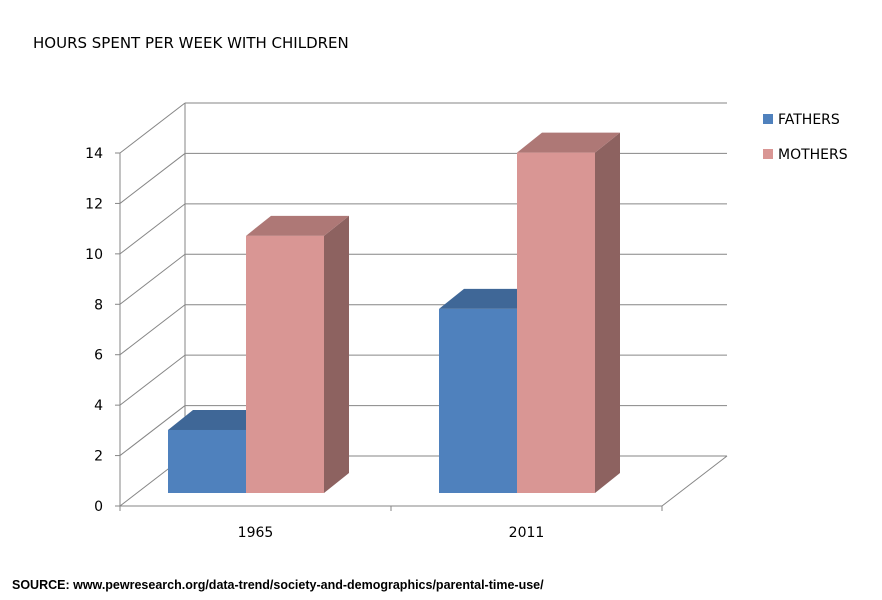  Describe the element at coordinates (94, 154) in the screenshot. I see `y-tick-label: 14` at that location.